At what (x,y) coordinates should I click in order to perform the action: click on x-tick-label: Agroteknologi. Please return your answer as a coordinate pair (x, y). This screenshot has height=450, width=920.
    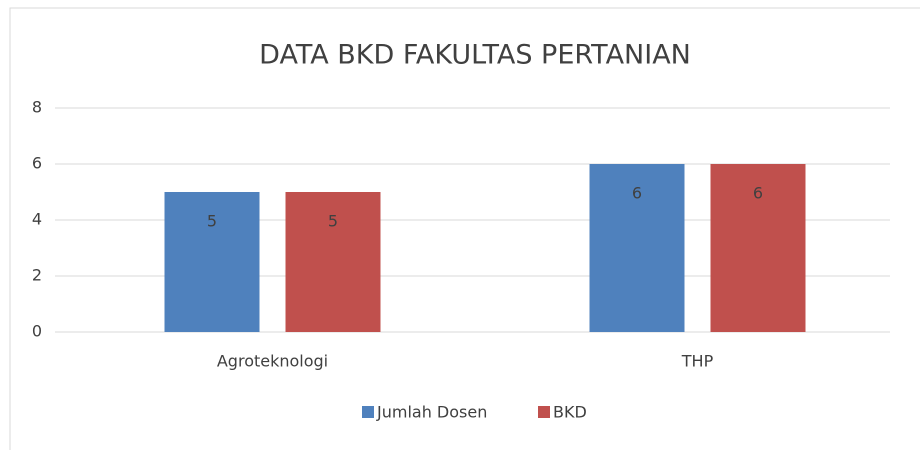
    Looking at the image, I should click on (272, 361).